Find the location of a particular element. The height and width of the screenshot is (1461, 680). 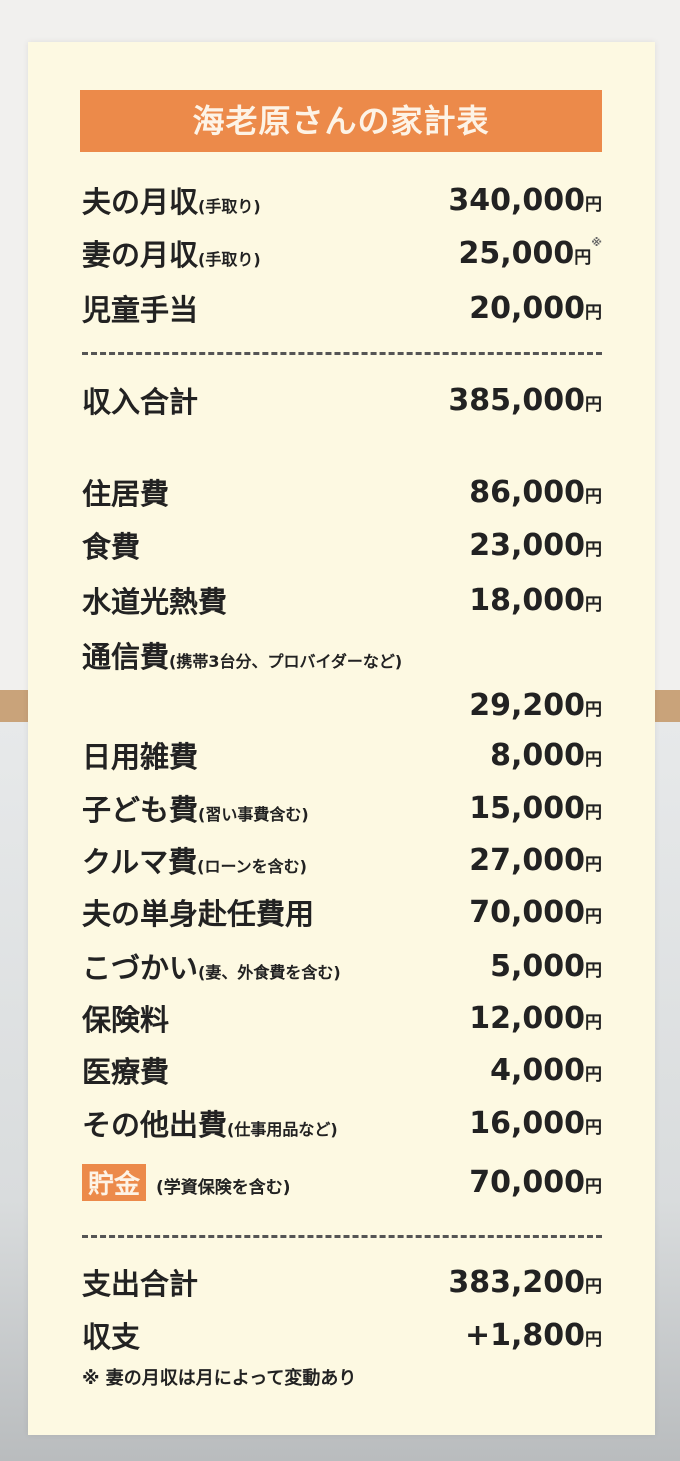

table-row: こづかい(妻、外食費を含む) 5,000円 is located at coordinates (342, 966).